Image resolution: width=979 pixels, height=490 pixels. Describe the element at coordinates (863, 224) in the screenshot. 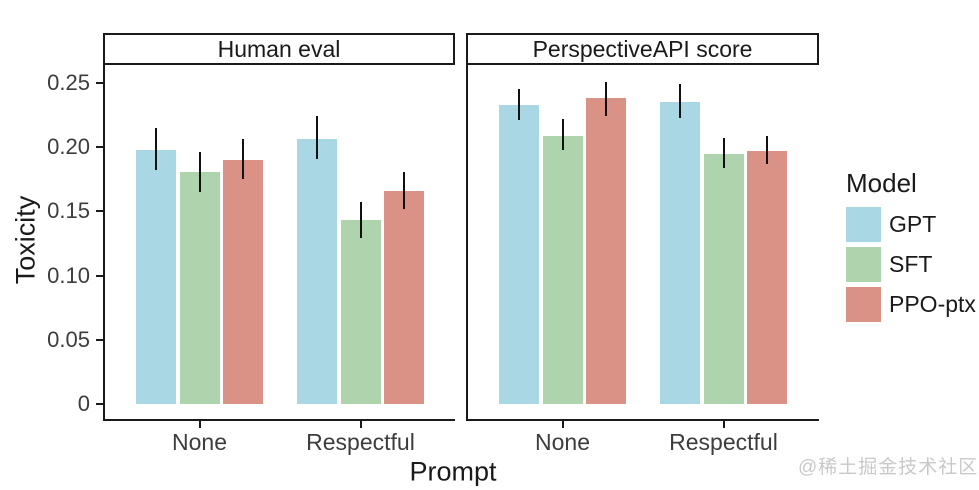

I see `legend-swatch-gpt` at that location.